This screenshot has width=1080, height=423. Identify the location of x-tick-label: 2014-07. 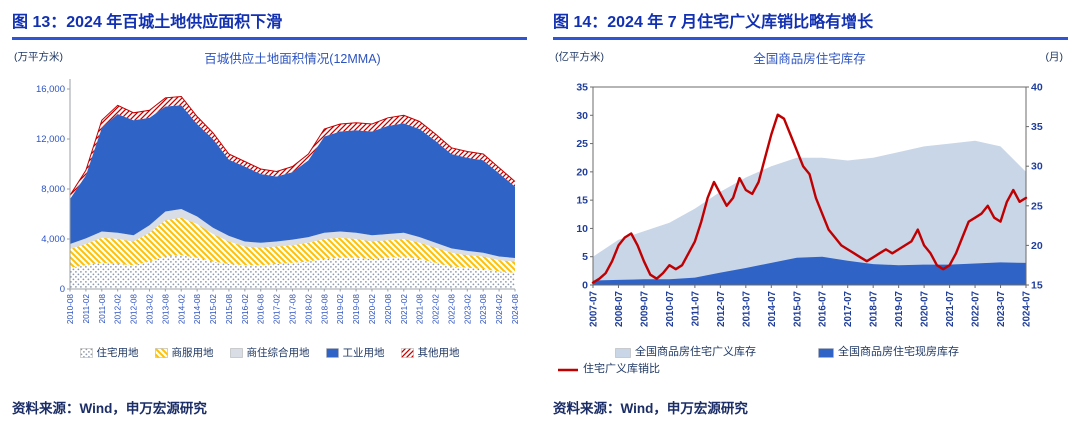
(772, 308).